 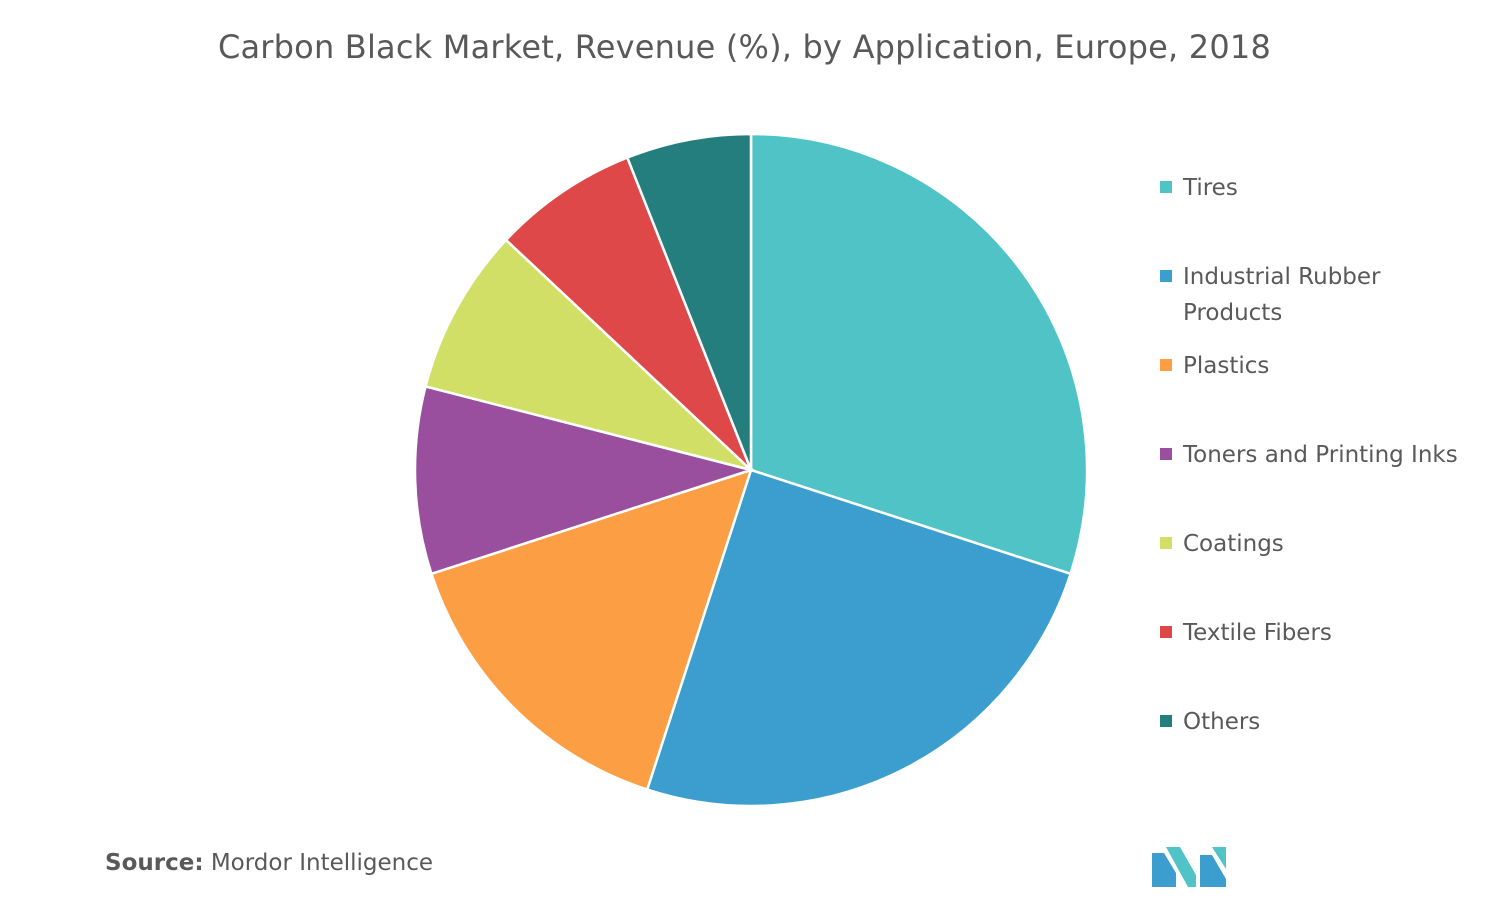 What do you see at coordinates (1222, 722) in the screenshot?
I see `legend-label: Others` at bounding box center [1222, 722].